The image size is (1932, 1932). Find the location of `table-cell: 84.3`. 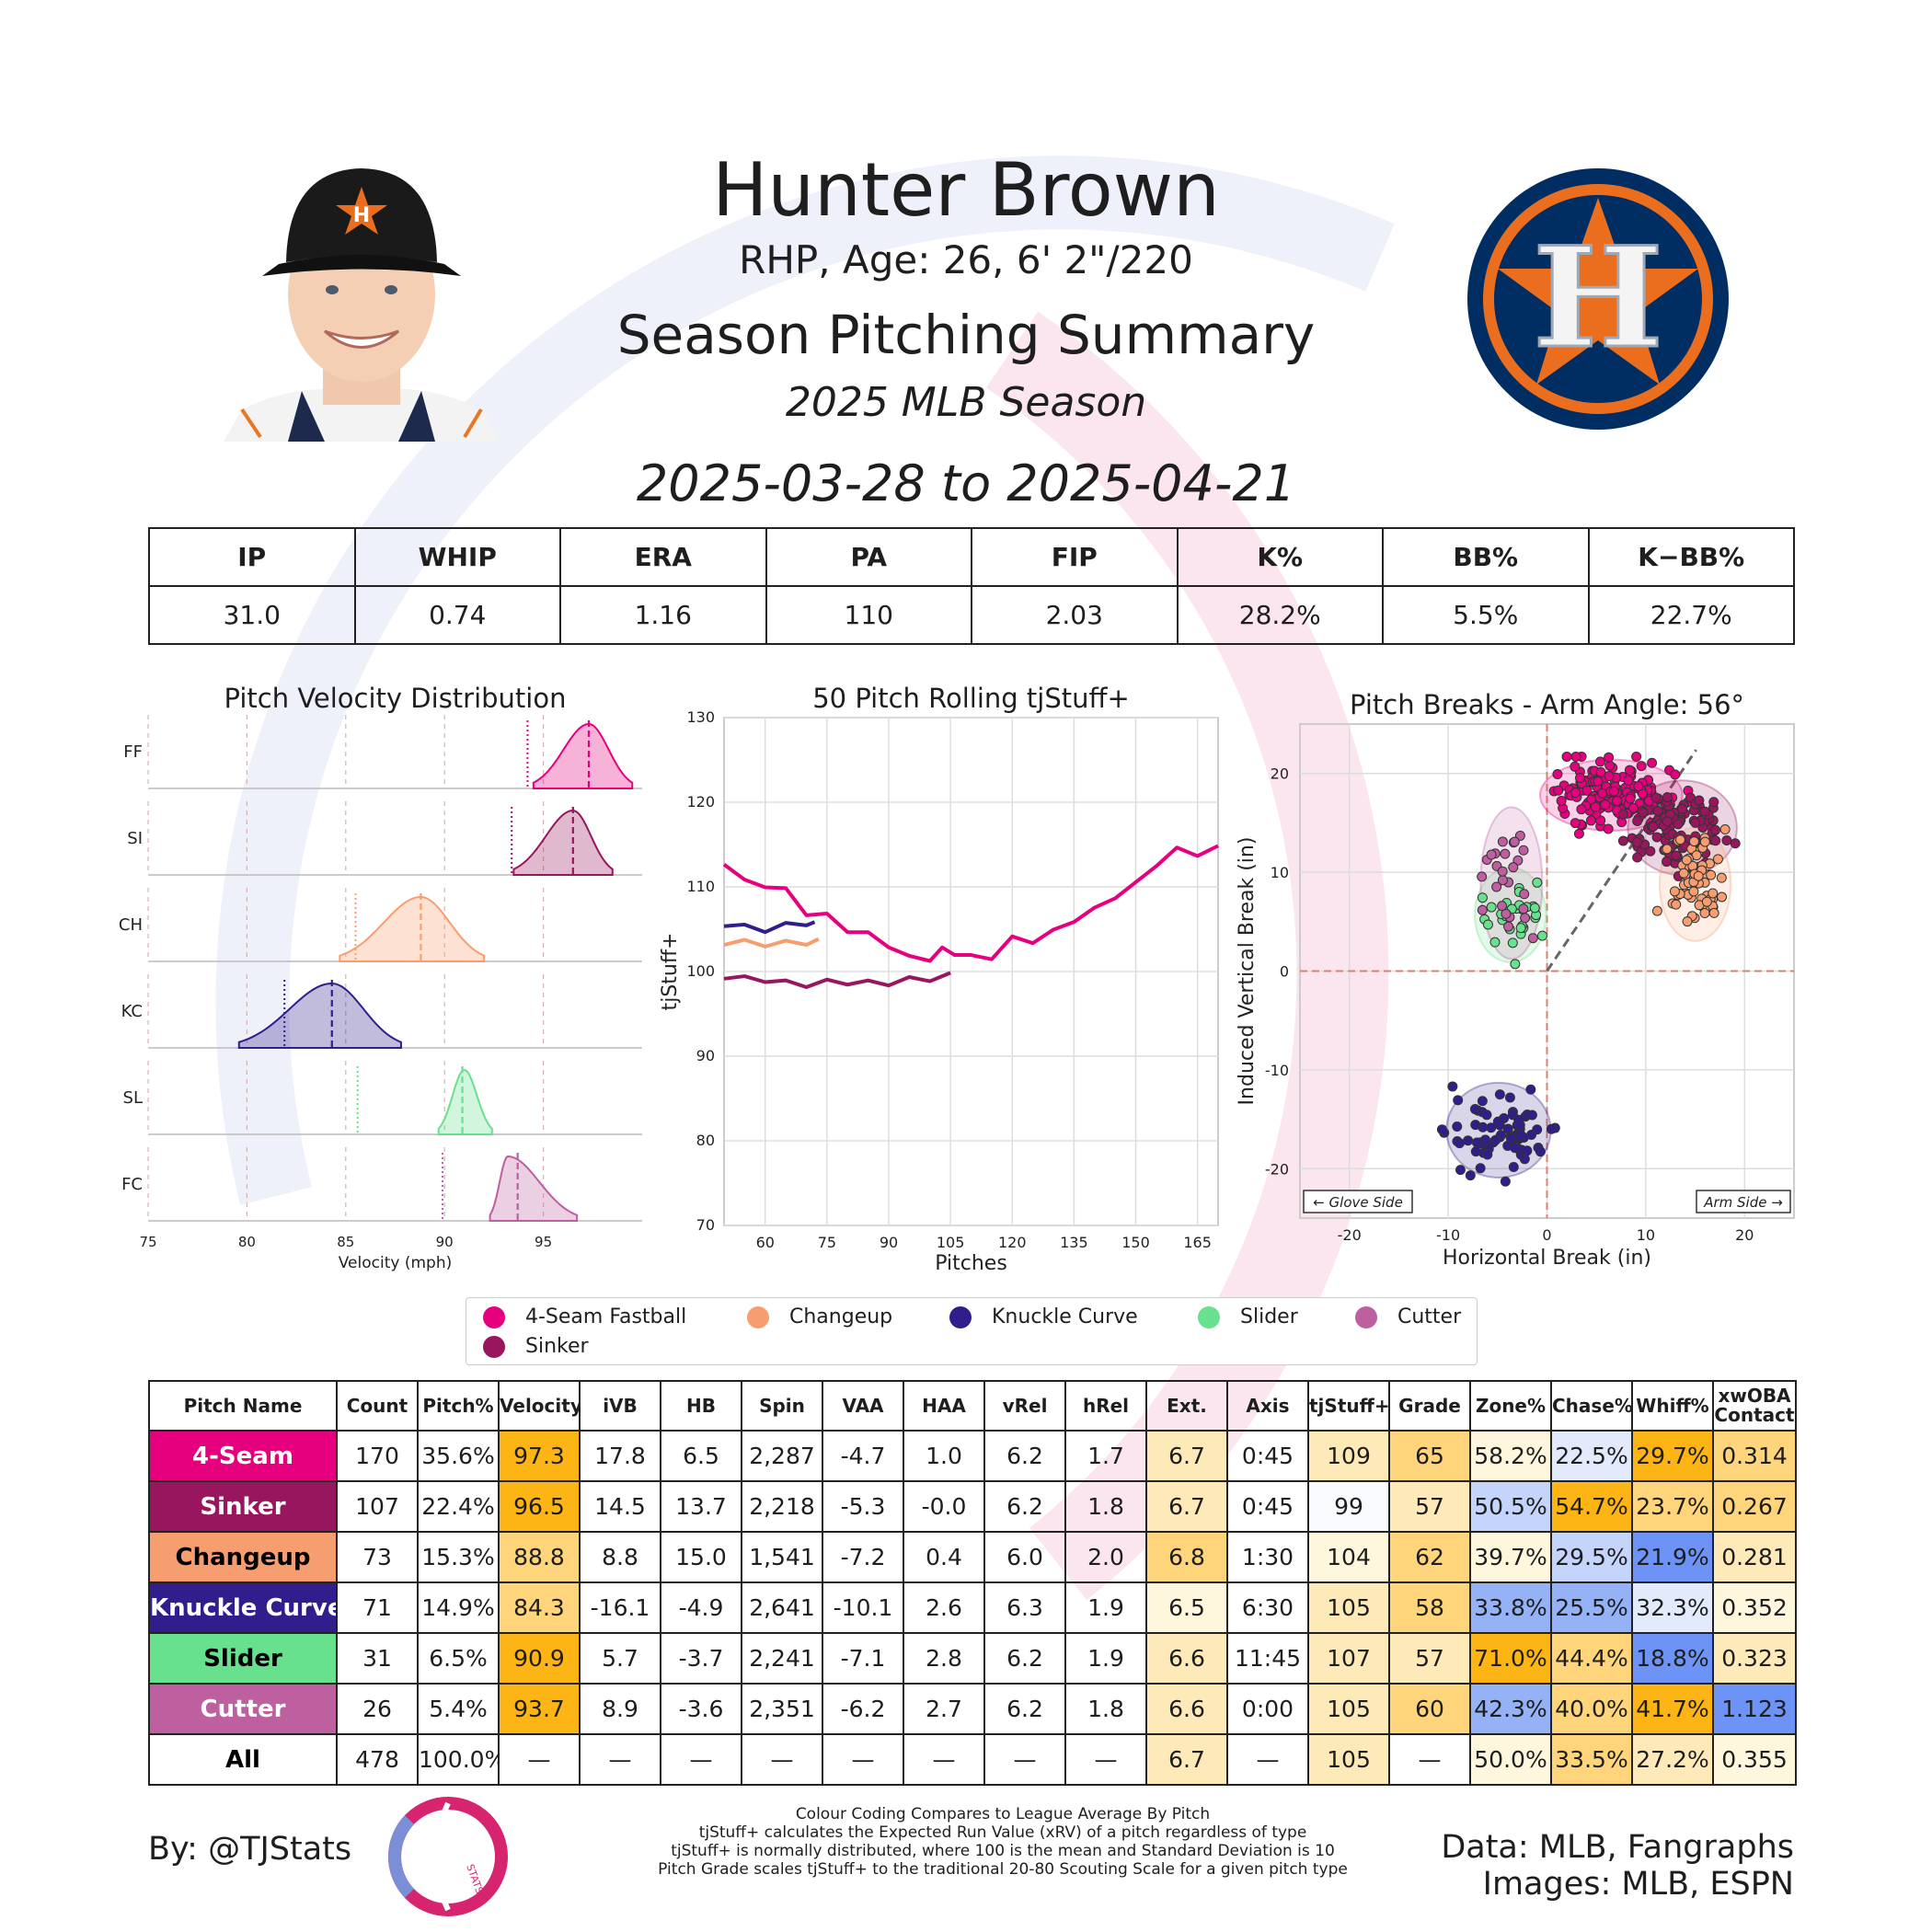

table-cell: 84.3 is located at coordinates (539, 1607).